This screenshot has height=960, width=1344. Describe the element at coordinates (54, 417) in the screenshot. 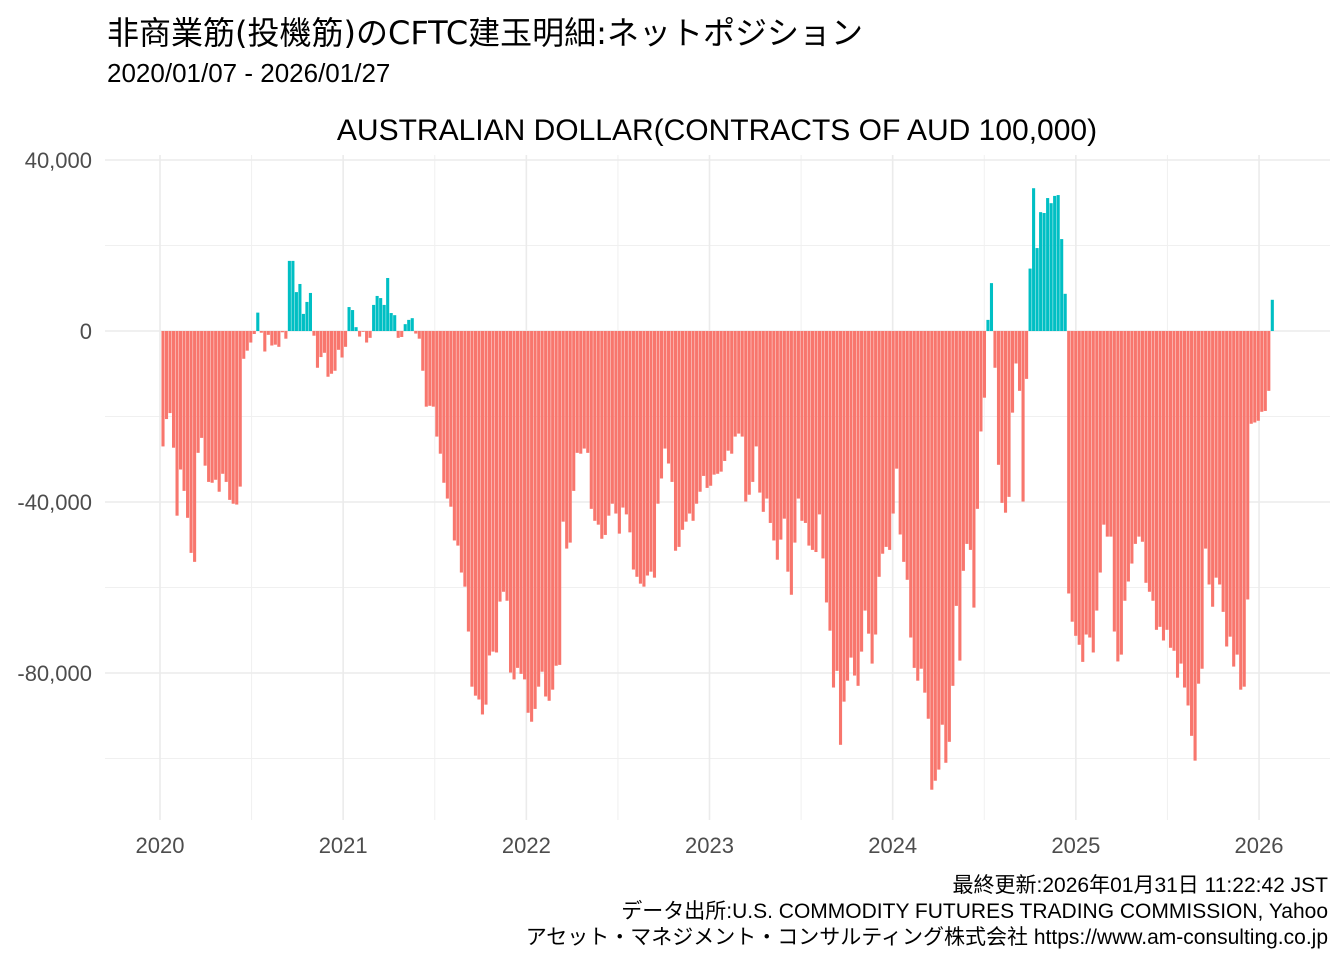

I see `y-axis-tick-labels: 40,000 0 -40,000 -80,000` at that location.